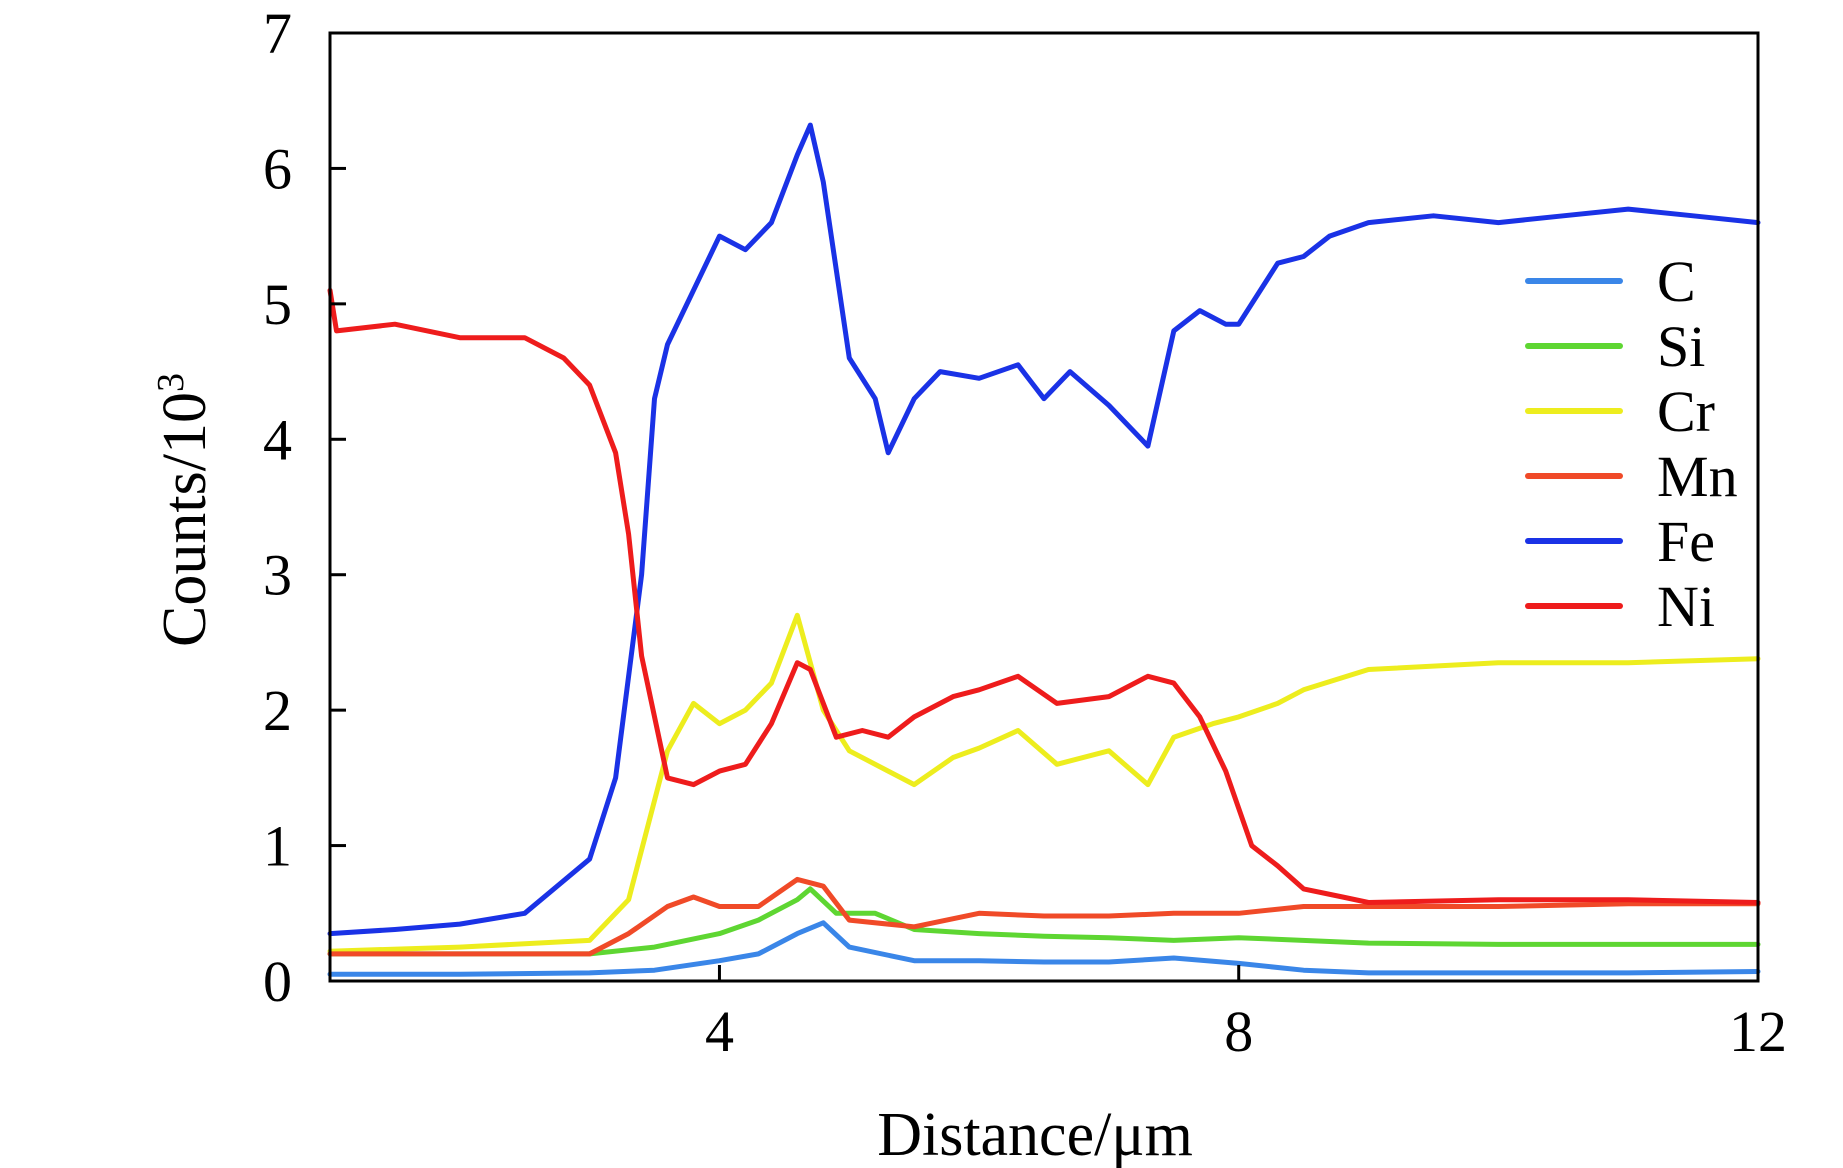  Describe the element at coordinates (171, 382) in the screenshot. I see `y-axis-label-superscript: 3` at that location.